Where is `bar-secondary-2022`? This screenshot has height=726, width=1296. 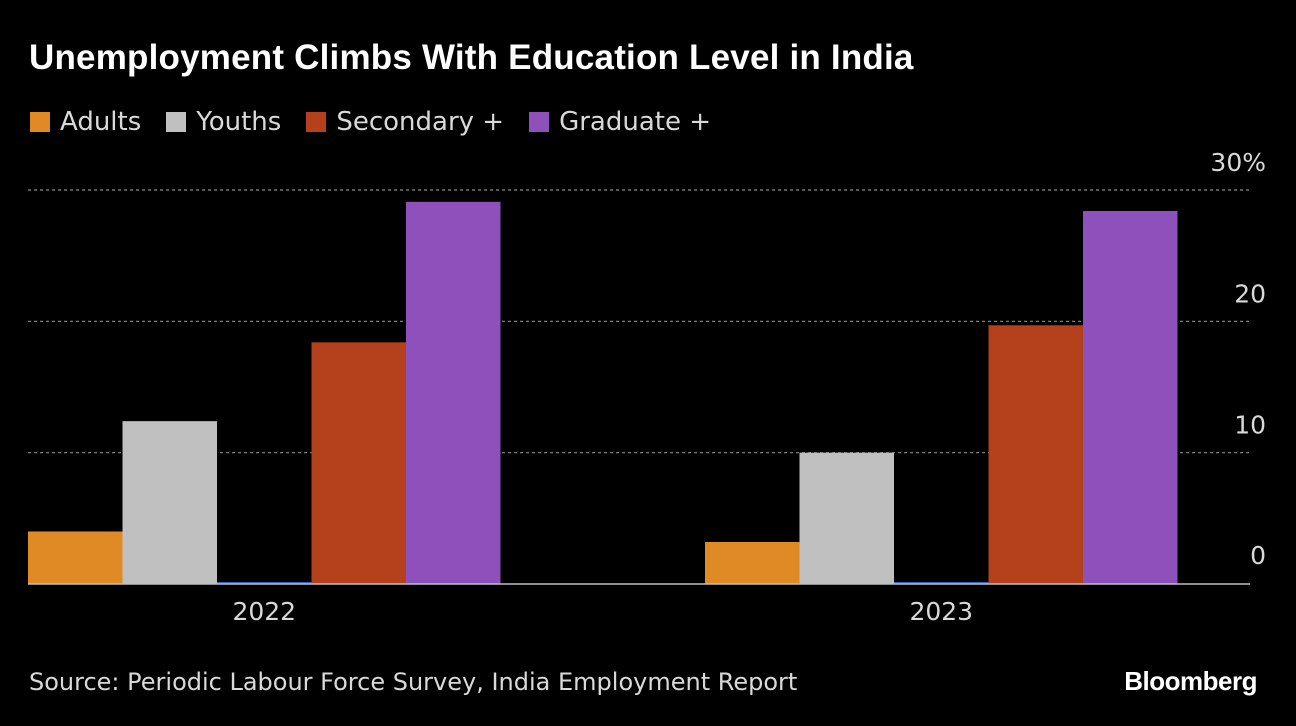
bar-secondary-2022 is located at coordinates (358, 463).